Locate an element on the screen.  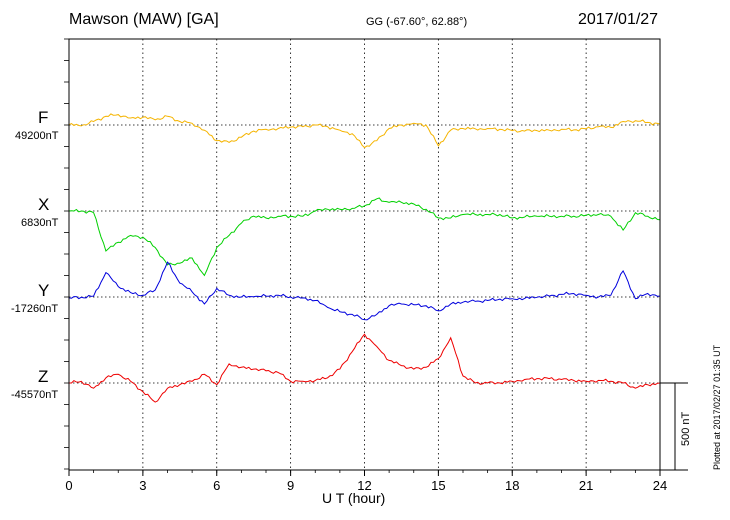
x-tick-label: 6 is located at coordinates (216, 485).